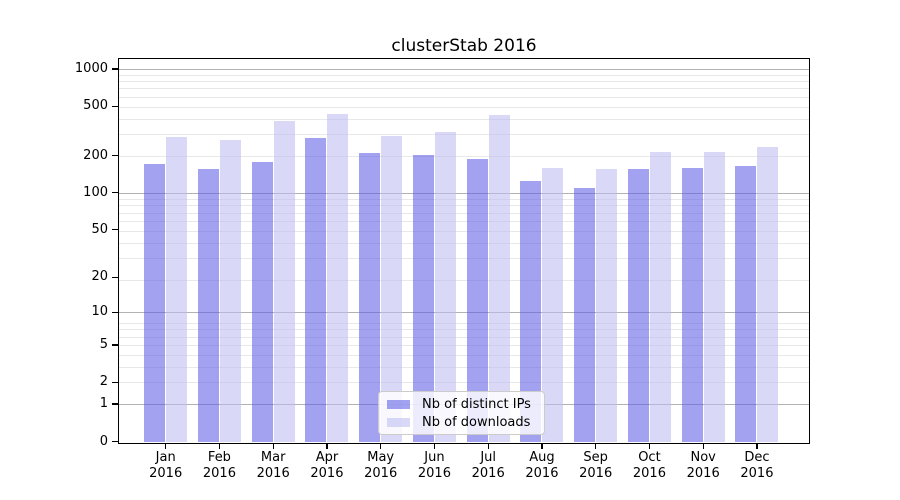 This screenshot has width=900, height=500. What do you see at coordinates (476, 422) in the screenshot?
I see `legend-label-downloads: Nb of downloads` at bounding box center [476, 422].